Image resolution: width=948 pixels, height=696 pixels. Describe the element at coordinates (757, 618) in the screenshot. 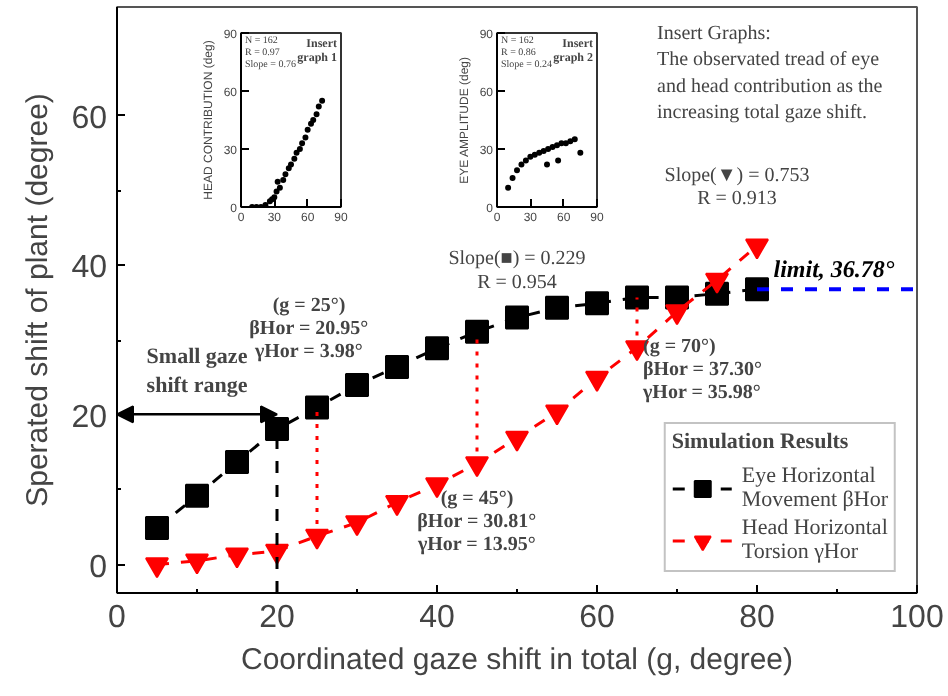

I see `x-tick-label: 80` at that location.